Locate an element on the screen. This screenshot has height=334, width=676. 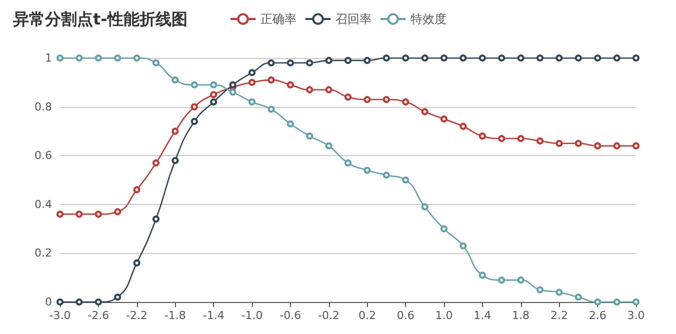
x-tick-label: -2.2 is located at coordinates (137, 315).